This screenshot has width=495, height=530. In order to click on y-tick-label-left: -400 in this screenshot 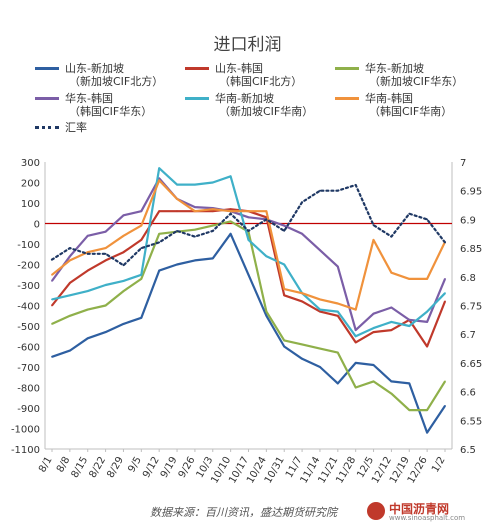, I will do `click(28, 307)`.